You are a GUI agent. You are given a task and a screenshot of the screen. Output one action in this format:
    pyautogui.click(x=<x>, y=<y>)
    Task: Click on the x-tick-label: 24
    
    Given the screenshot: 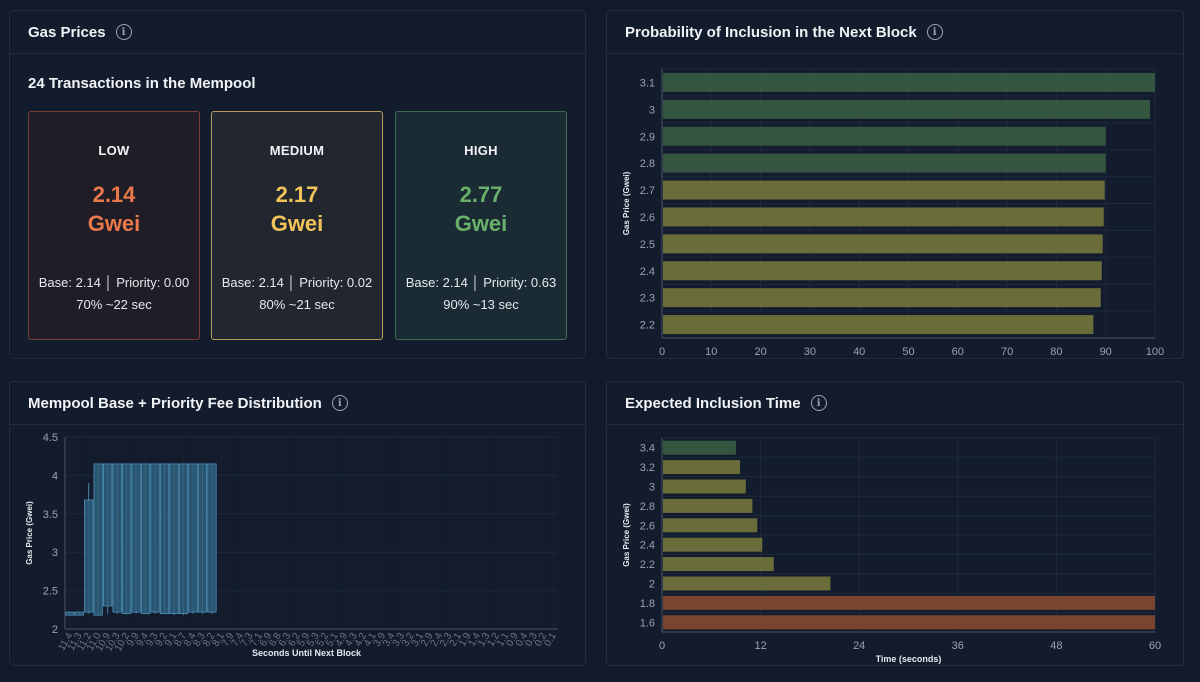 What is the action you would take?
    pyautogui.click(x=859, y=646)
    